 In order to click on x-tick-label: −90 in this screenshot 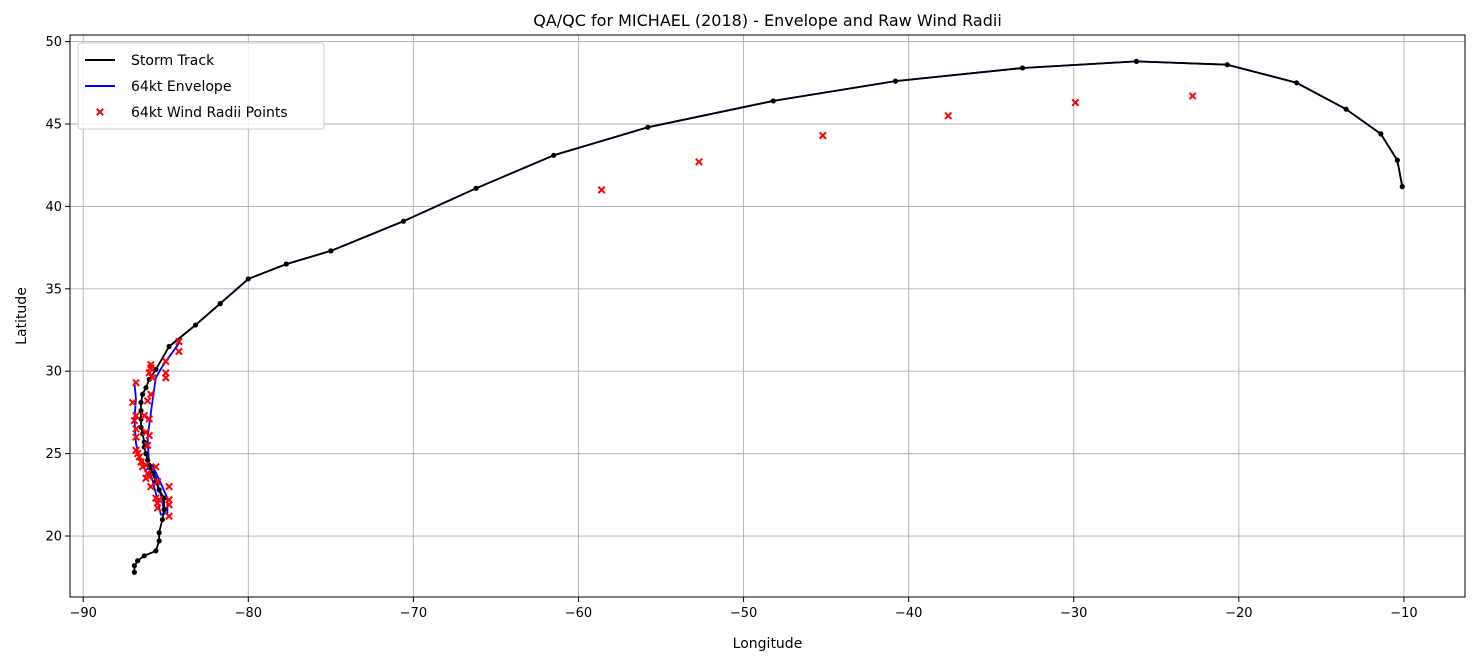, I will do `click(82, 613)`.